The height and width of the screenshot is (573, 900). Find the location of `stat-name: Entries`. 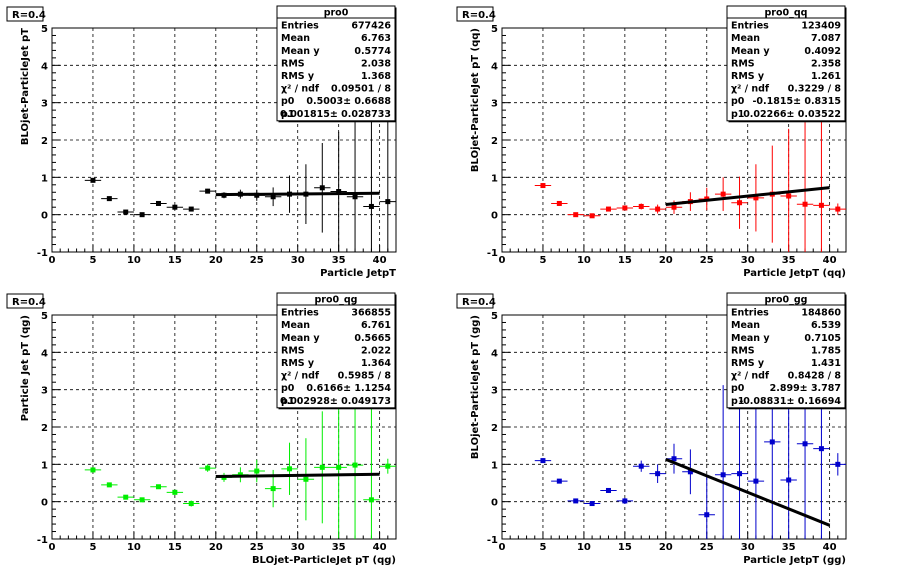

stat-name: Entries is located at coordinates (750, 313).